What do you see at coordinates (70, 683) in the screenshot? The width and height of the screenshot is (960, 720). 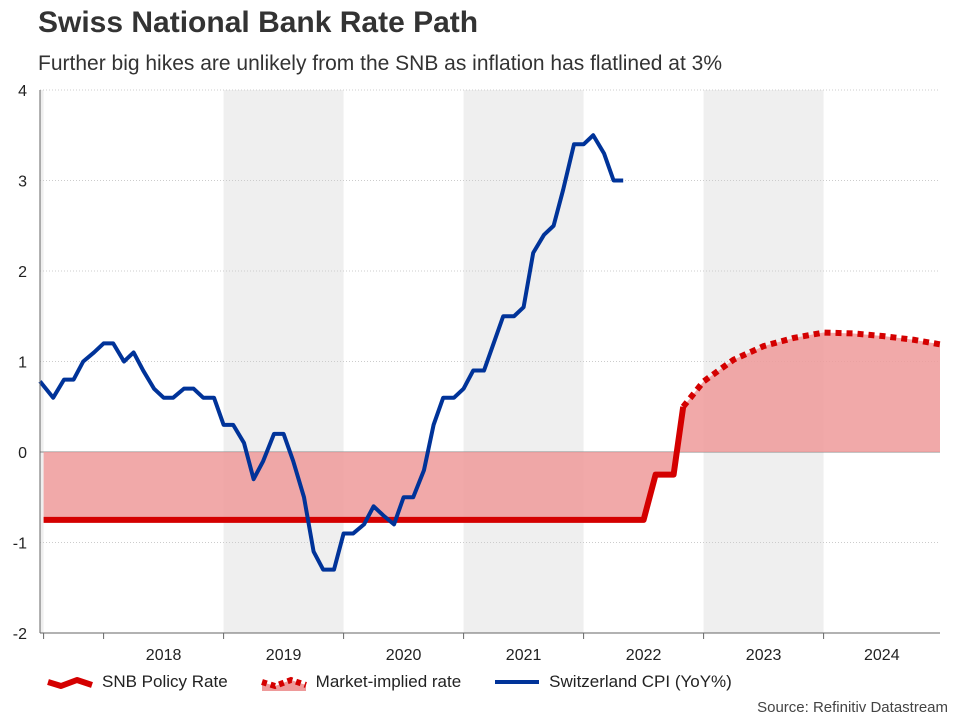 I see `policy-swatch-icon` at bounding box center [70, 683].